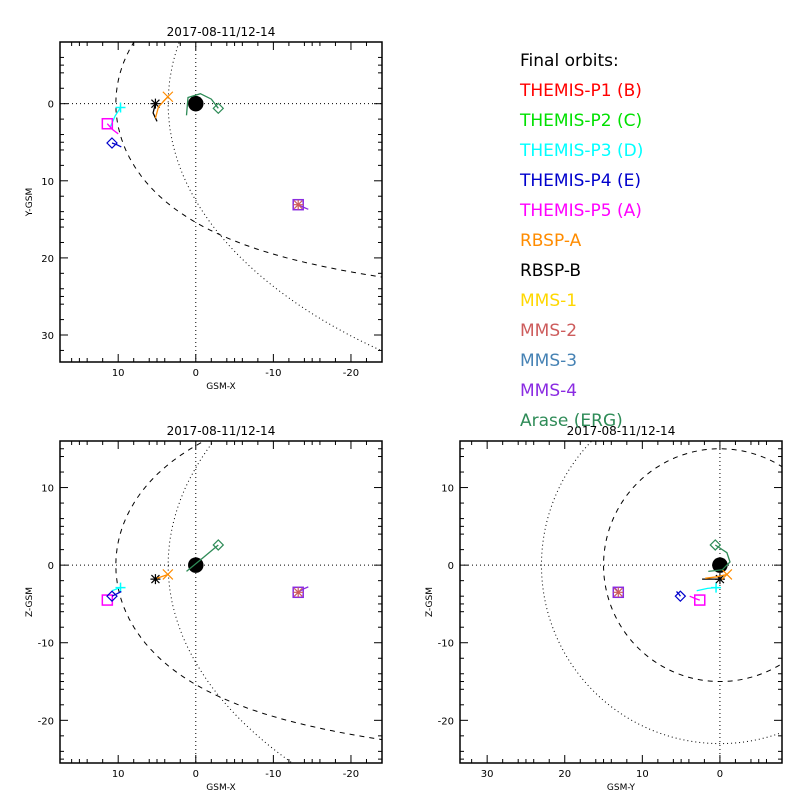  Describe the element at coordinates (487, 774) in the screenshot. I see `x-tick-label: 30` at that location.